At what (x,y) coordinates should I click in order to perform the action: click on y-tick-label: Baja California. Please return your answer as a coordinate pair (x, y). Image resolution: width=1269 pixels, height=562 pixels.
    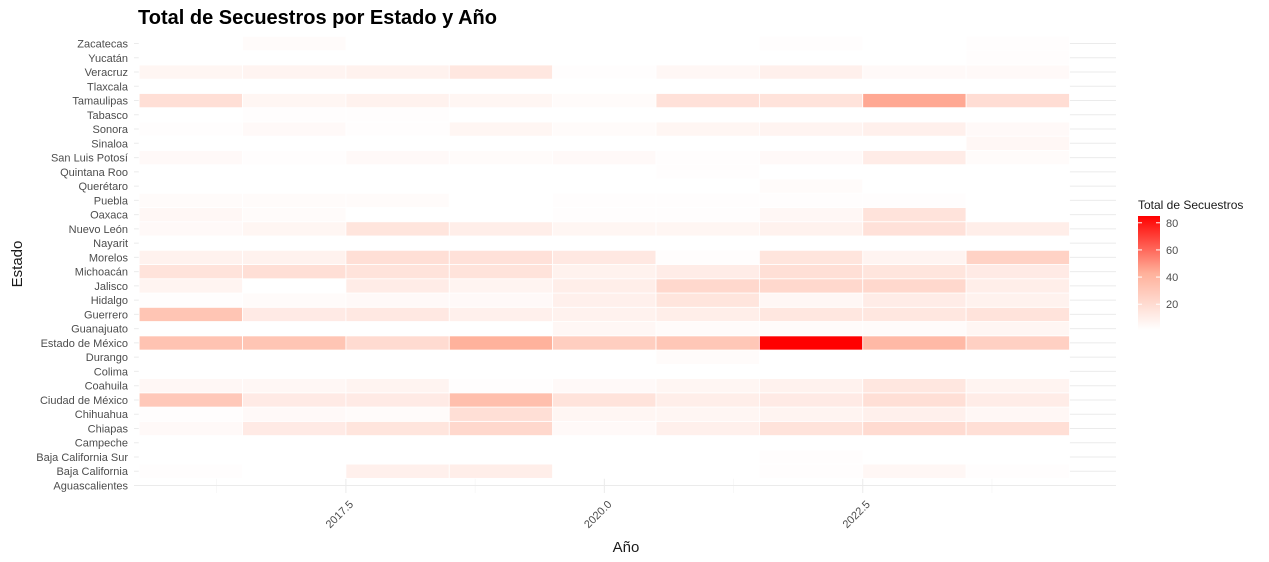
    Looking at the image, I should click on (92, 472).